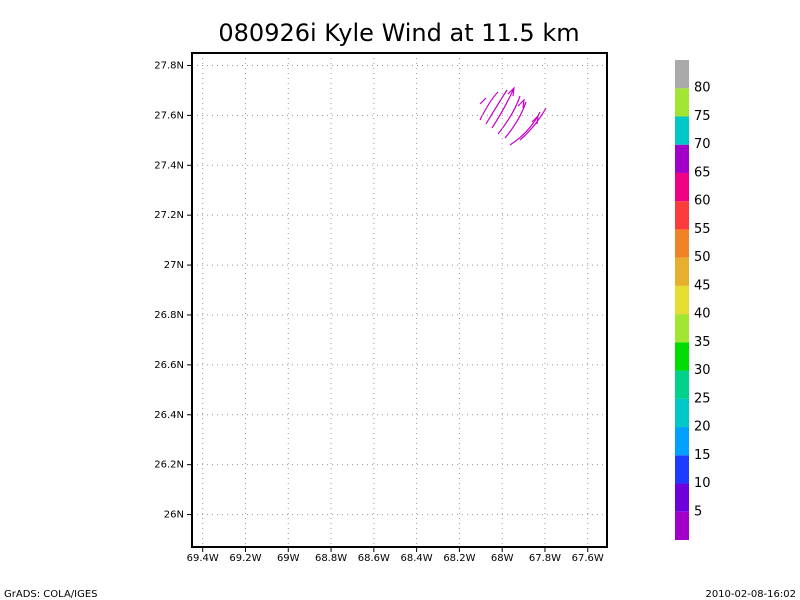 This screenshot has height=600, width=800. What do you see at coordinates (702, 427) in the screenshot?
I see `colorbar-label: 20` at bounding box center [702, 427].